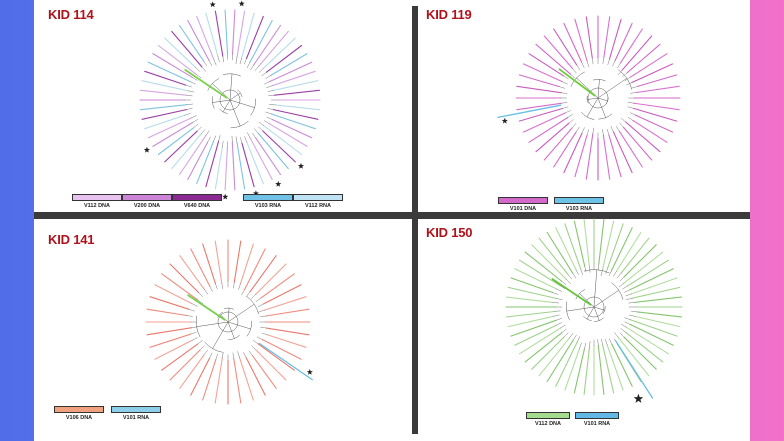 The width and height of the screenshot is (784, 441). Describe the element at coordinates (577, 82) in the screenshot. I see `highlight-branch` at that location.